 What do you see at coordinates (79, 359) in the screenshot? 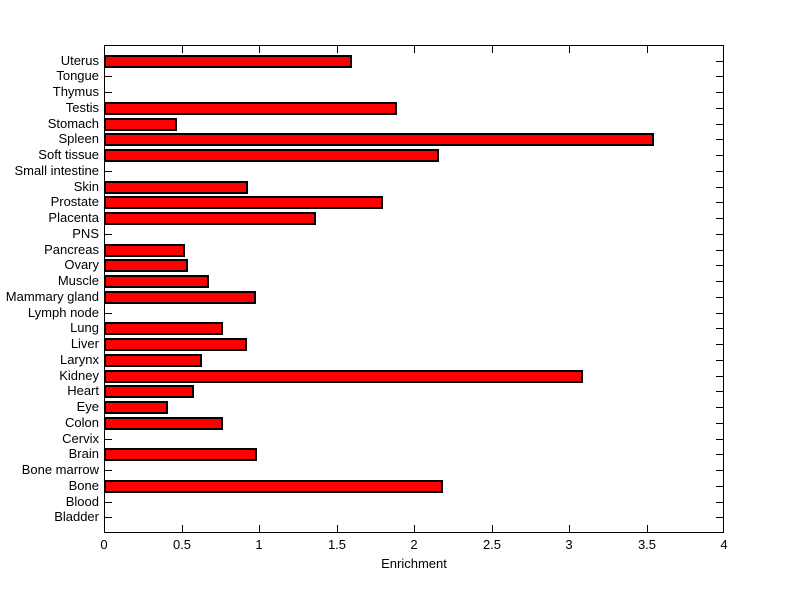
I see `category-label-larynx: Larynx` at bounding box center [79, 359].